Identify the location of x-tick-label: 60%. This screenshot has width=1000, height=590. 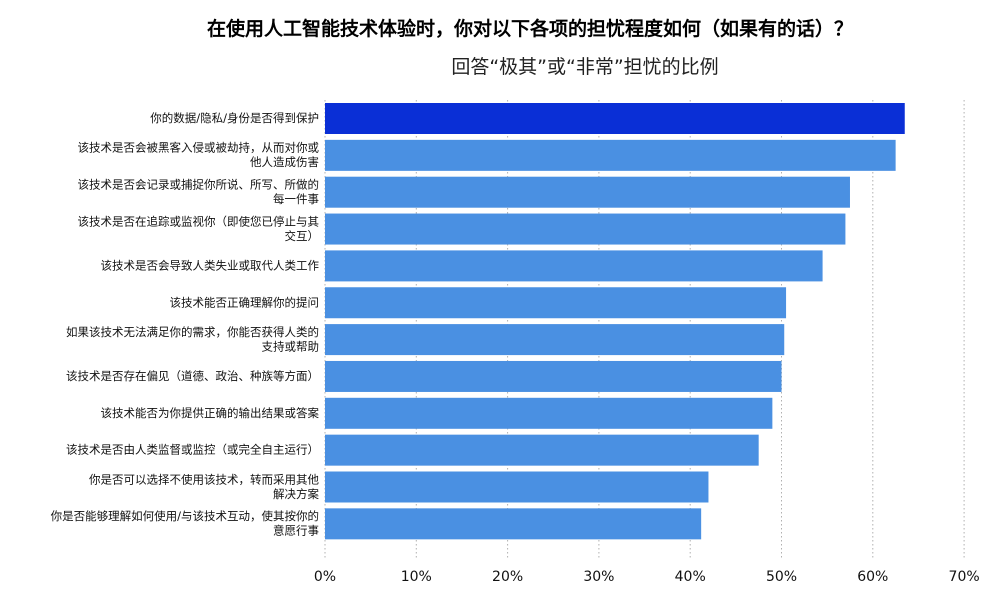
(872, 577).